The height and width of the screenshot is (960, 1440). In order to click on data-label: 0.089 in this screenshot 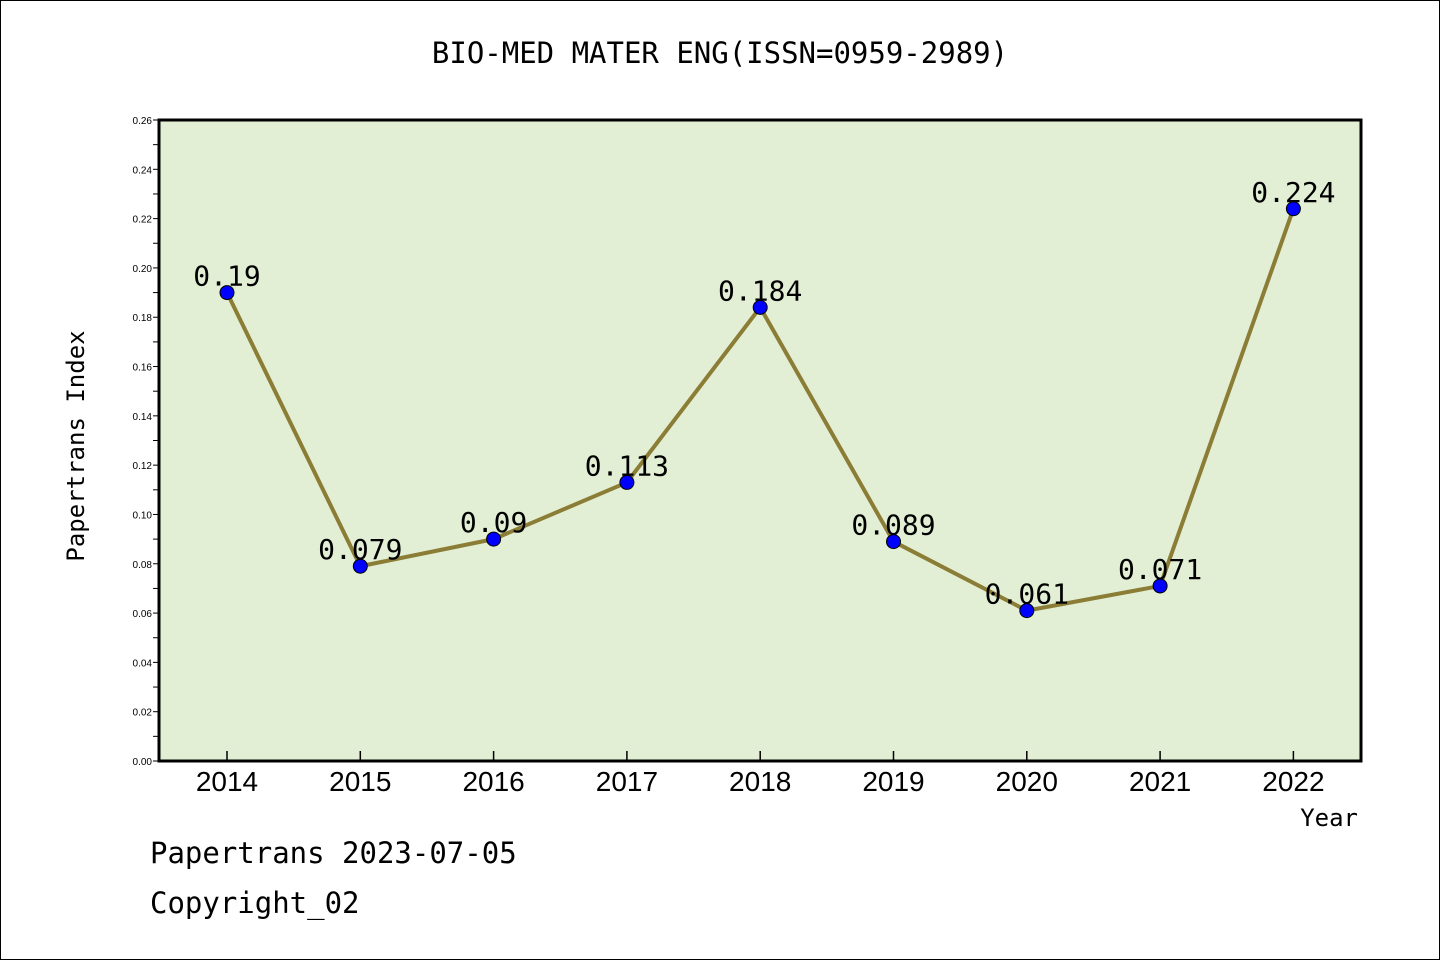, I will do `click(893, 525)`.